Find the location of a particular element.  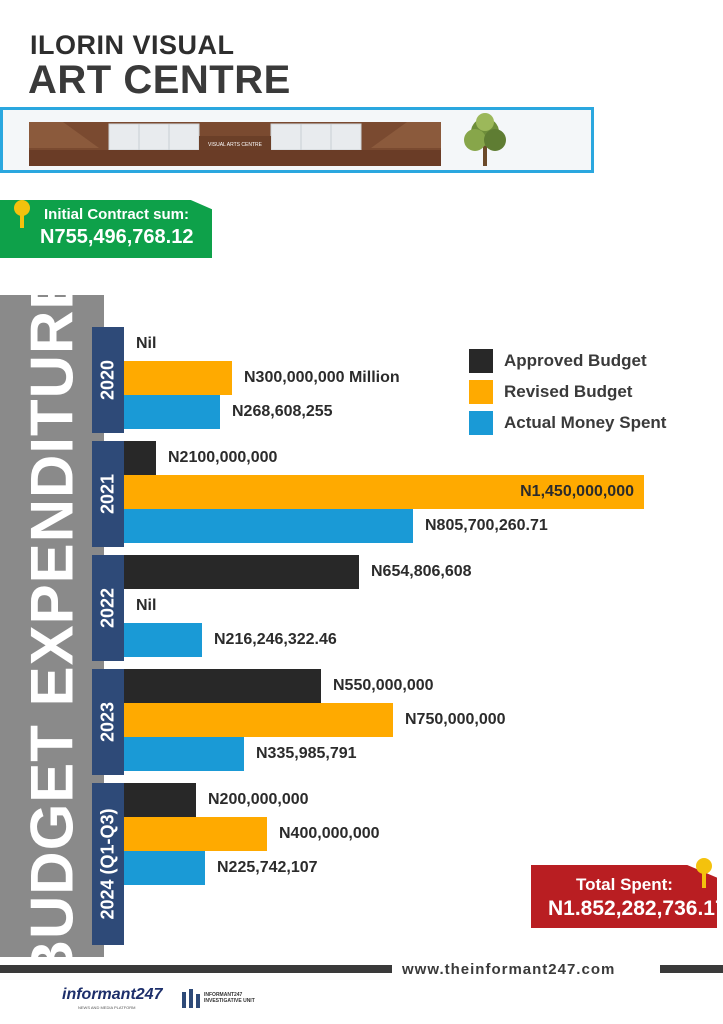

category-label: 2020 is located at coordinates (107, 380).